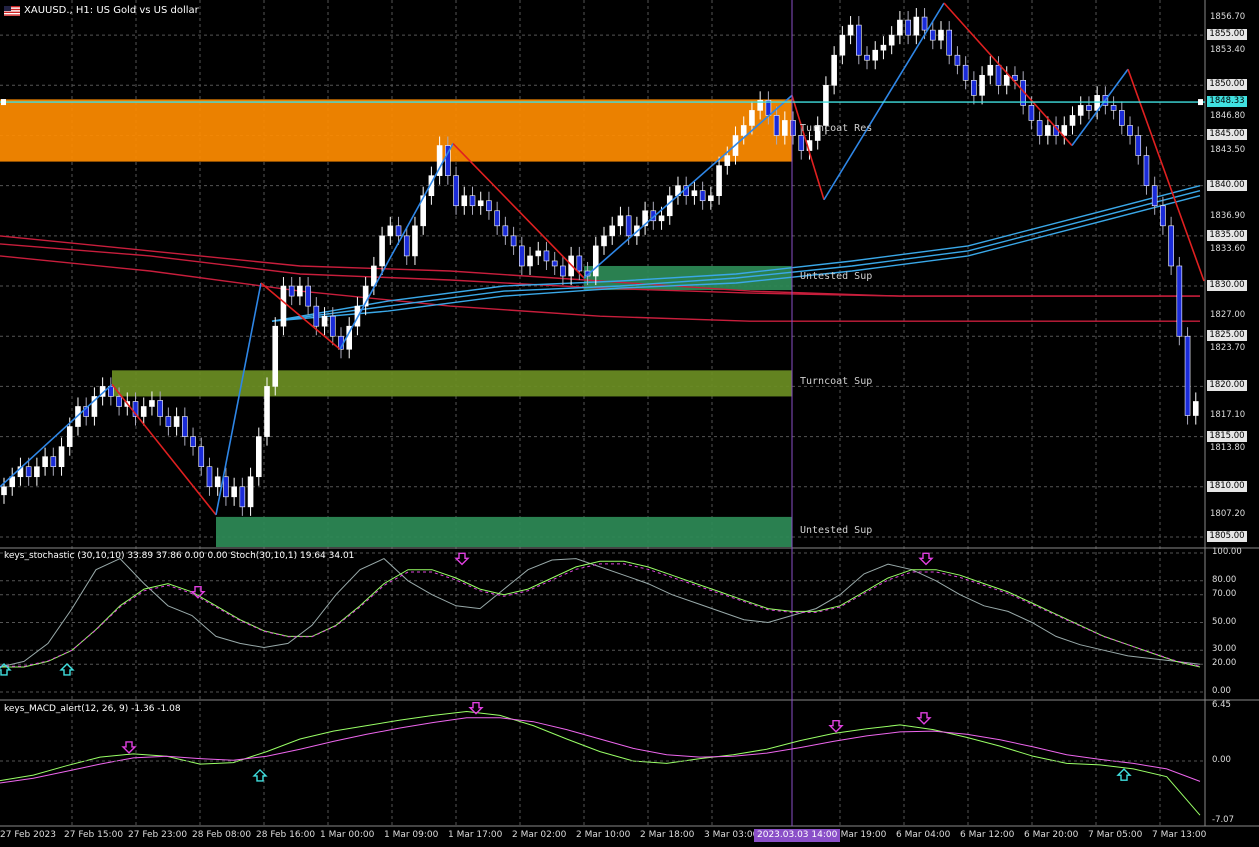 The height and width of the screenshot is (847, 1259). I want to click on up-arrow-icon, so click(260, 775).